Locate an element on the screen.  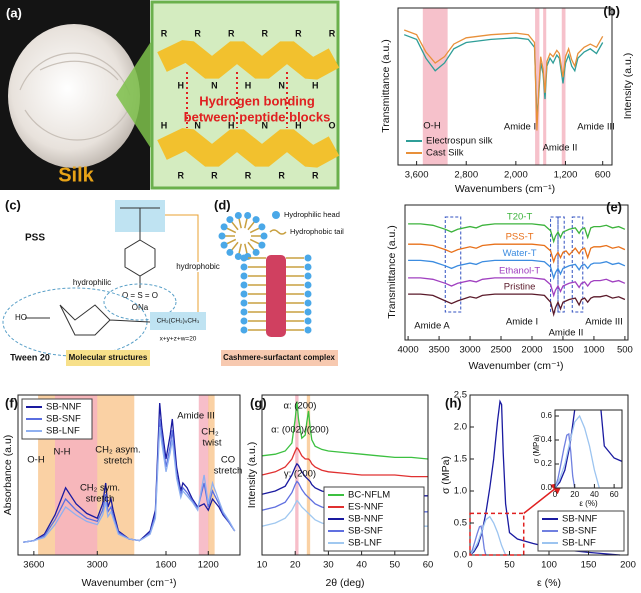
annotation: twist is located at coordinates (212, 443).